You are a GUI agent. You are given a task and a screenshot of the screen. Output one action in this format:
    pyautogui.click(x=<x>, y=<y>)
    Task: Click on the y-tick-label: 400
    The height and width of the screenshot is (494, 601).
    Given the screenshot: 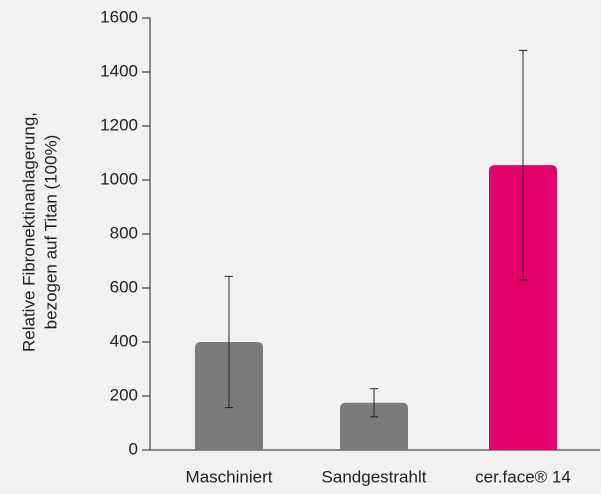 What is the action you would take?
    pyautogui.click(x=124, y=340)
    